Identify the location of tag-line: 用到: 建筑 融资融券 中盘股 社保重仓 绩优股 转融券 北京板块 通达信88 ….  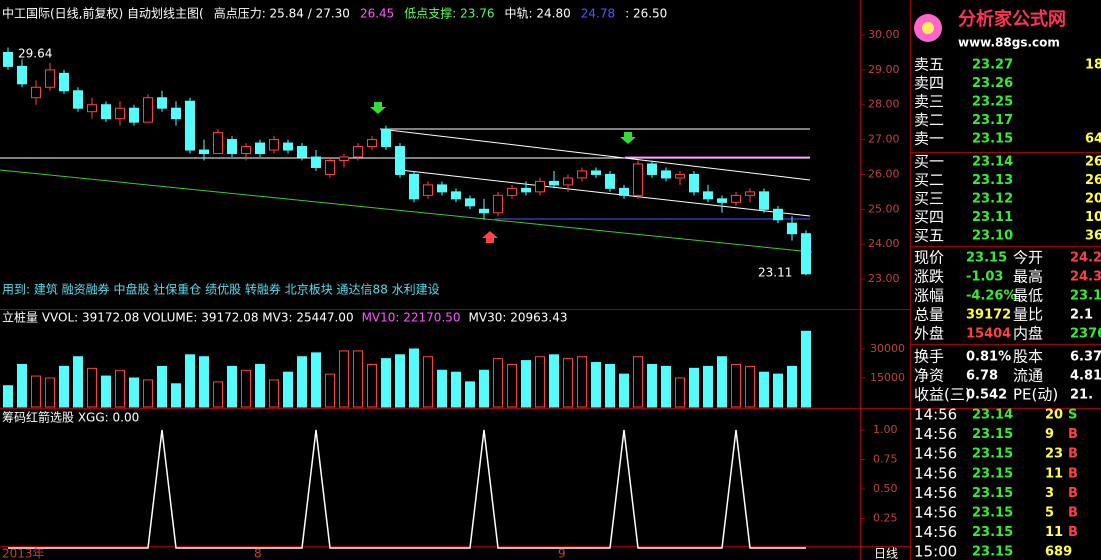
(221, 289).